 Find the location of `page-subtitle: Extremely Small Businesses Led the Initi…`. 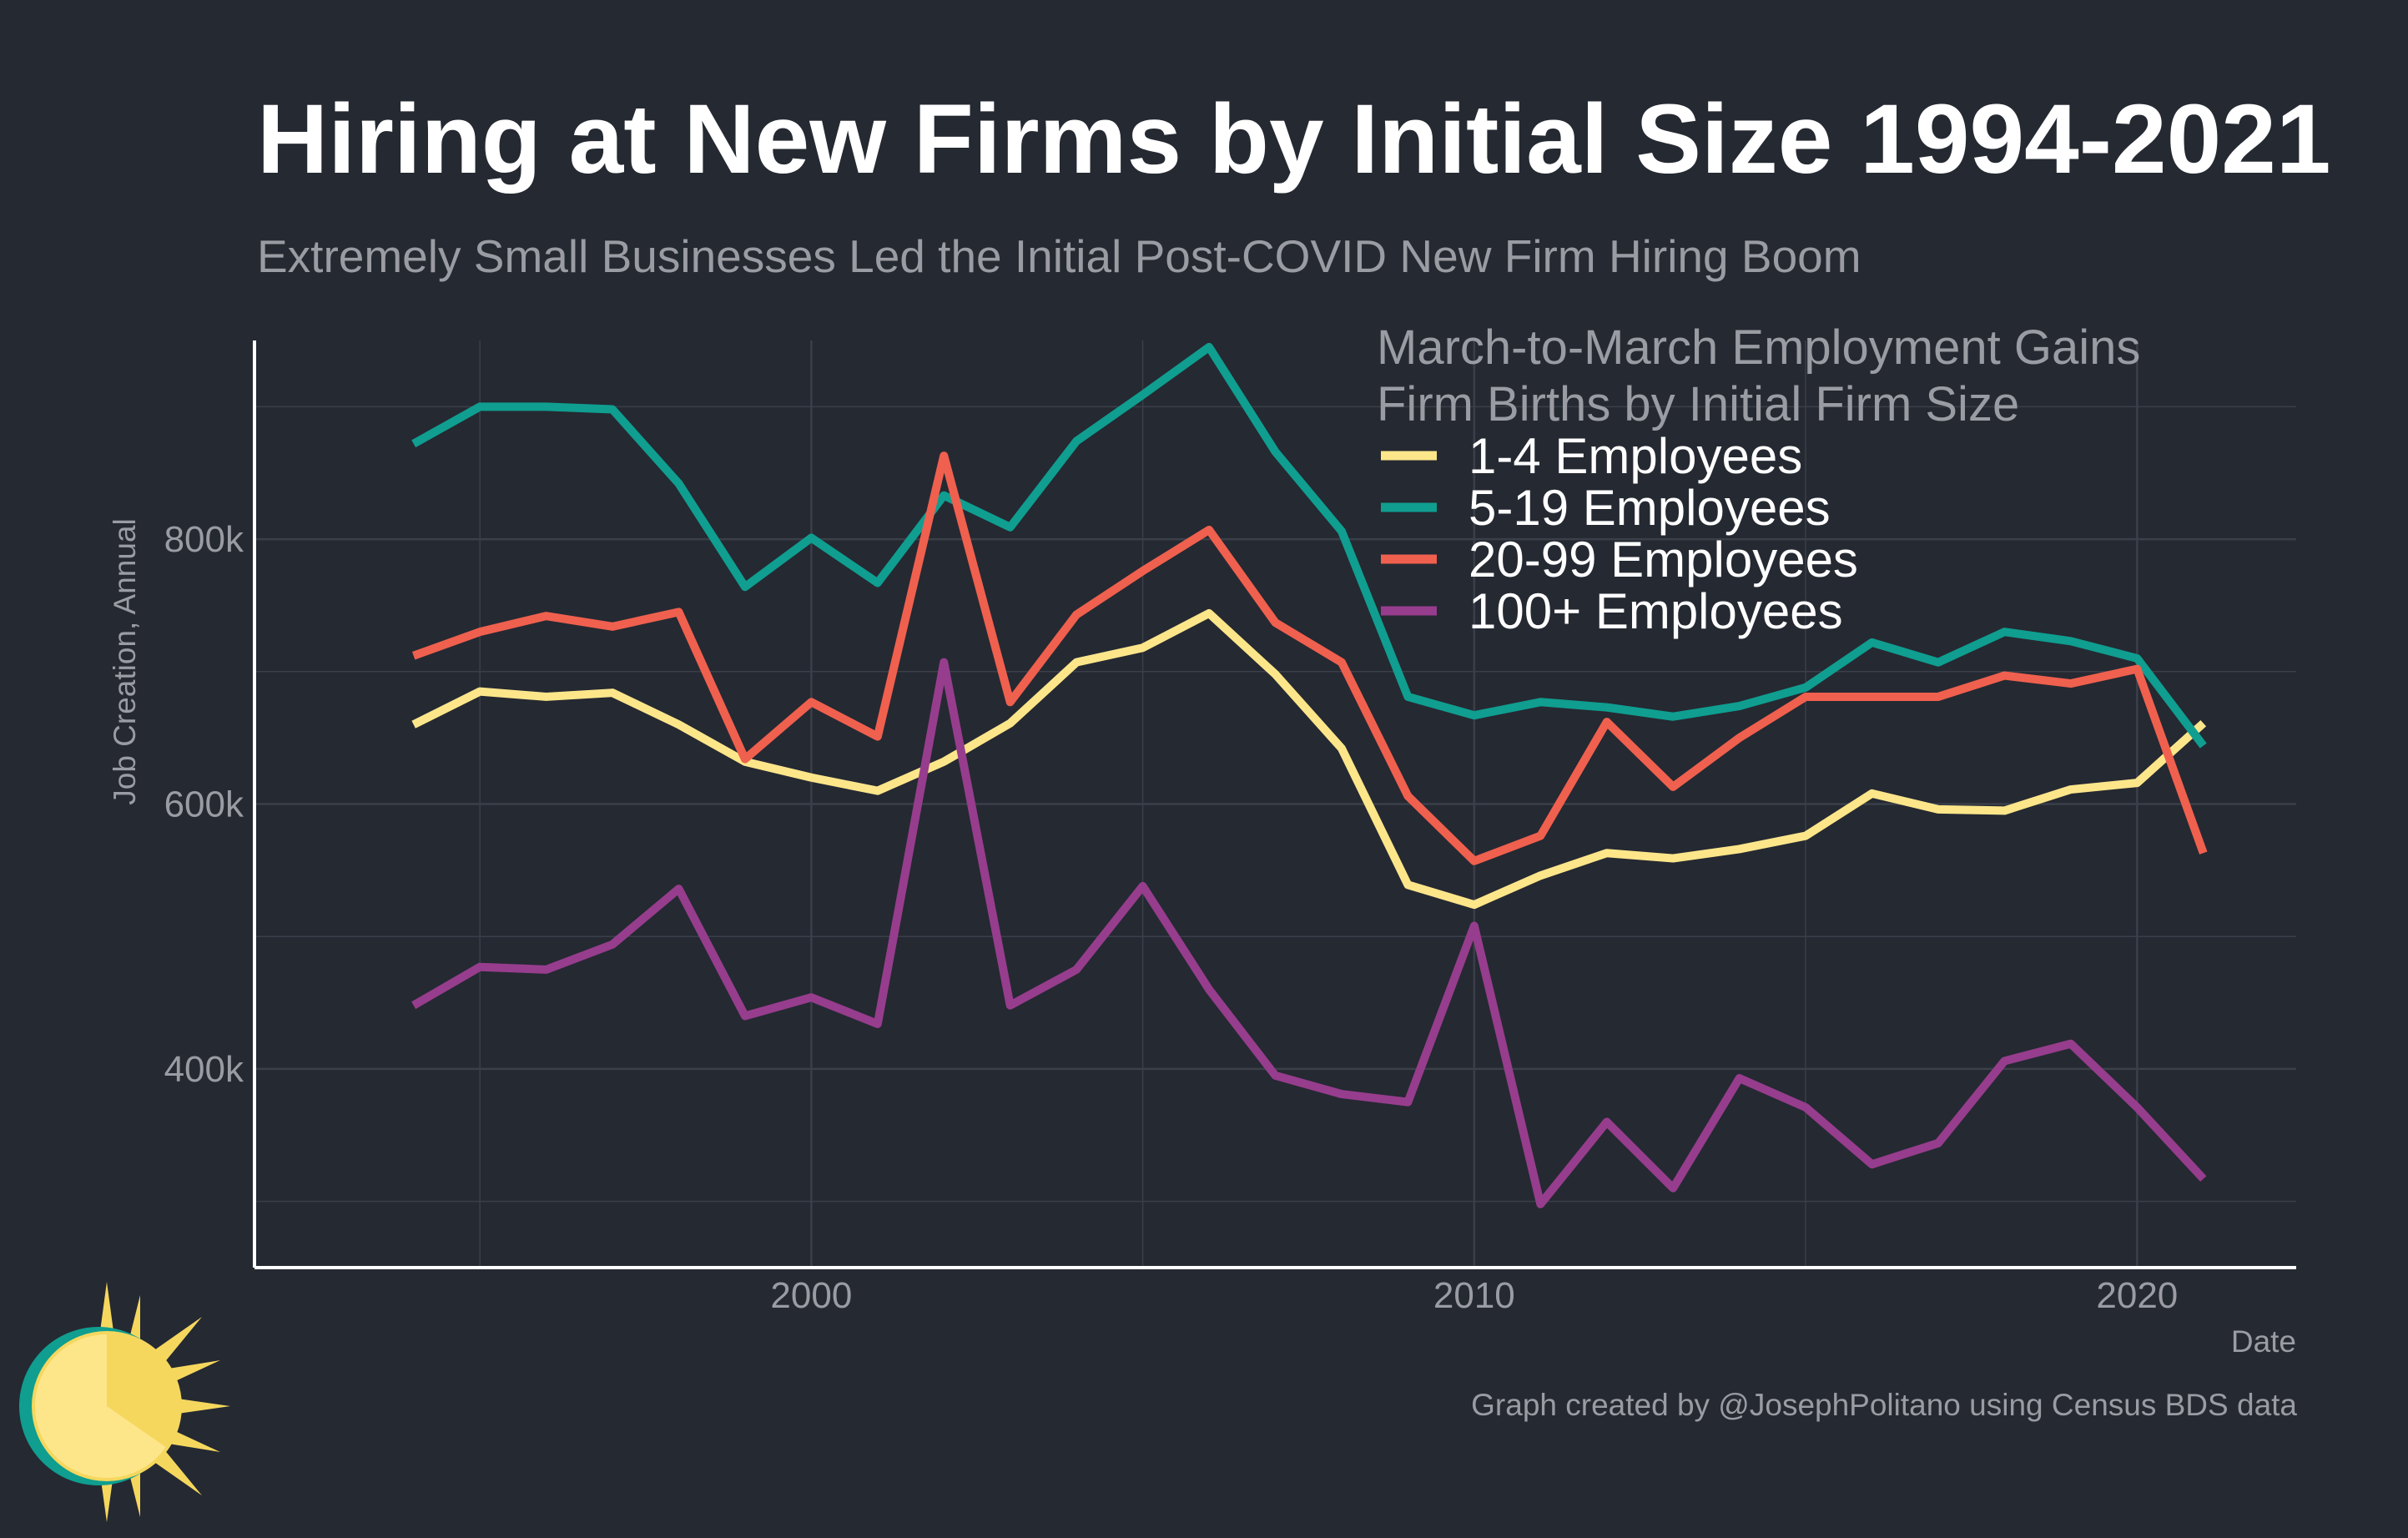

page-subtitle: Extremely Small Businesses Led the Initi… is located at coordinates (1059, 256).